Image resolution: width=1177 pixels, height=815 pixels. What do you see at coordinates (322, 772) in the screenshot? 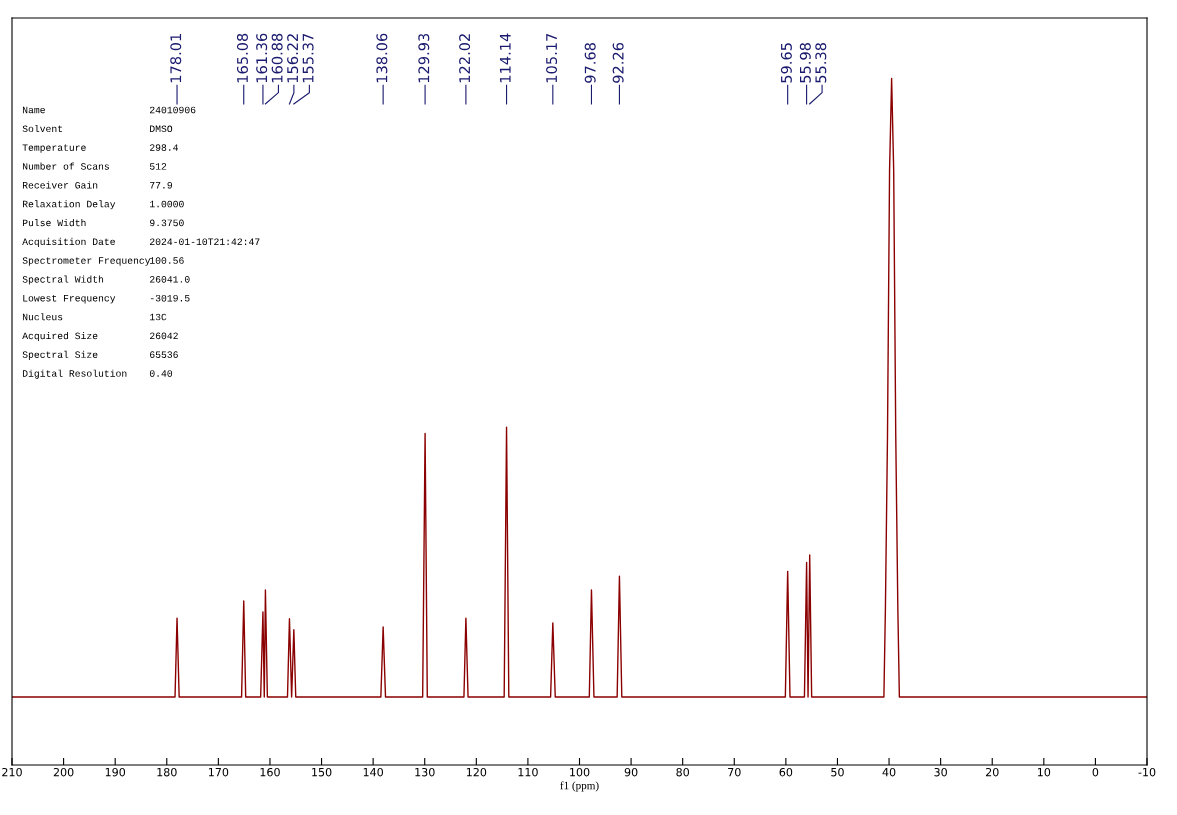
I see `x-tick-label: 150` at bounding box center [322, 772].